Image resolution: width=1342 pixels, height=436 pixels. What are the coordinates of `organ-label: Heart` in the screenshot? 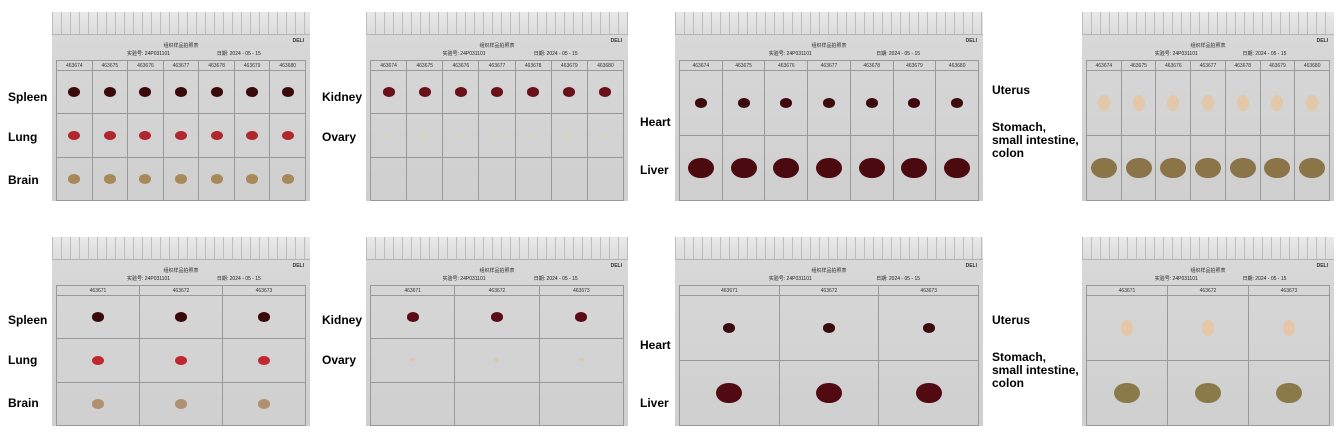 It's located at (655, 121).